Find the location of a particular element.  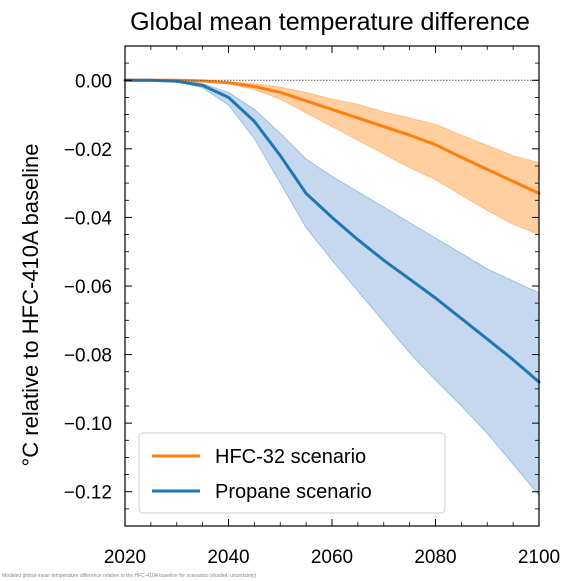

y-tick-label: −0.12 is located at coordinates (88, 493).